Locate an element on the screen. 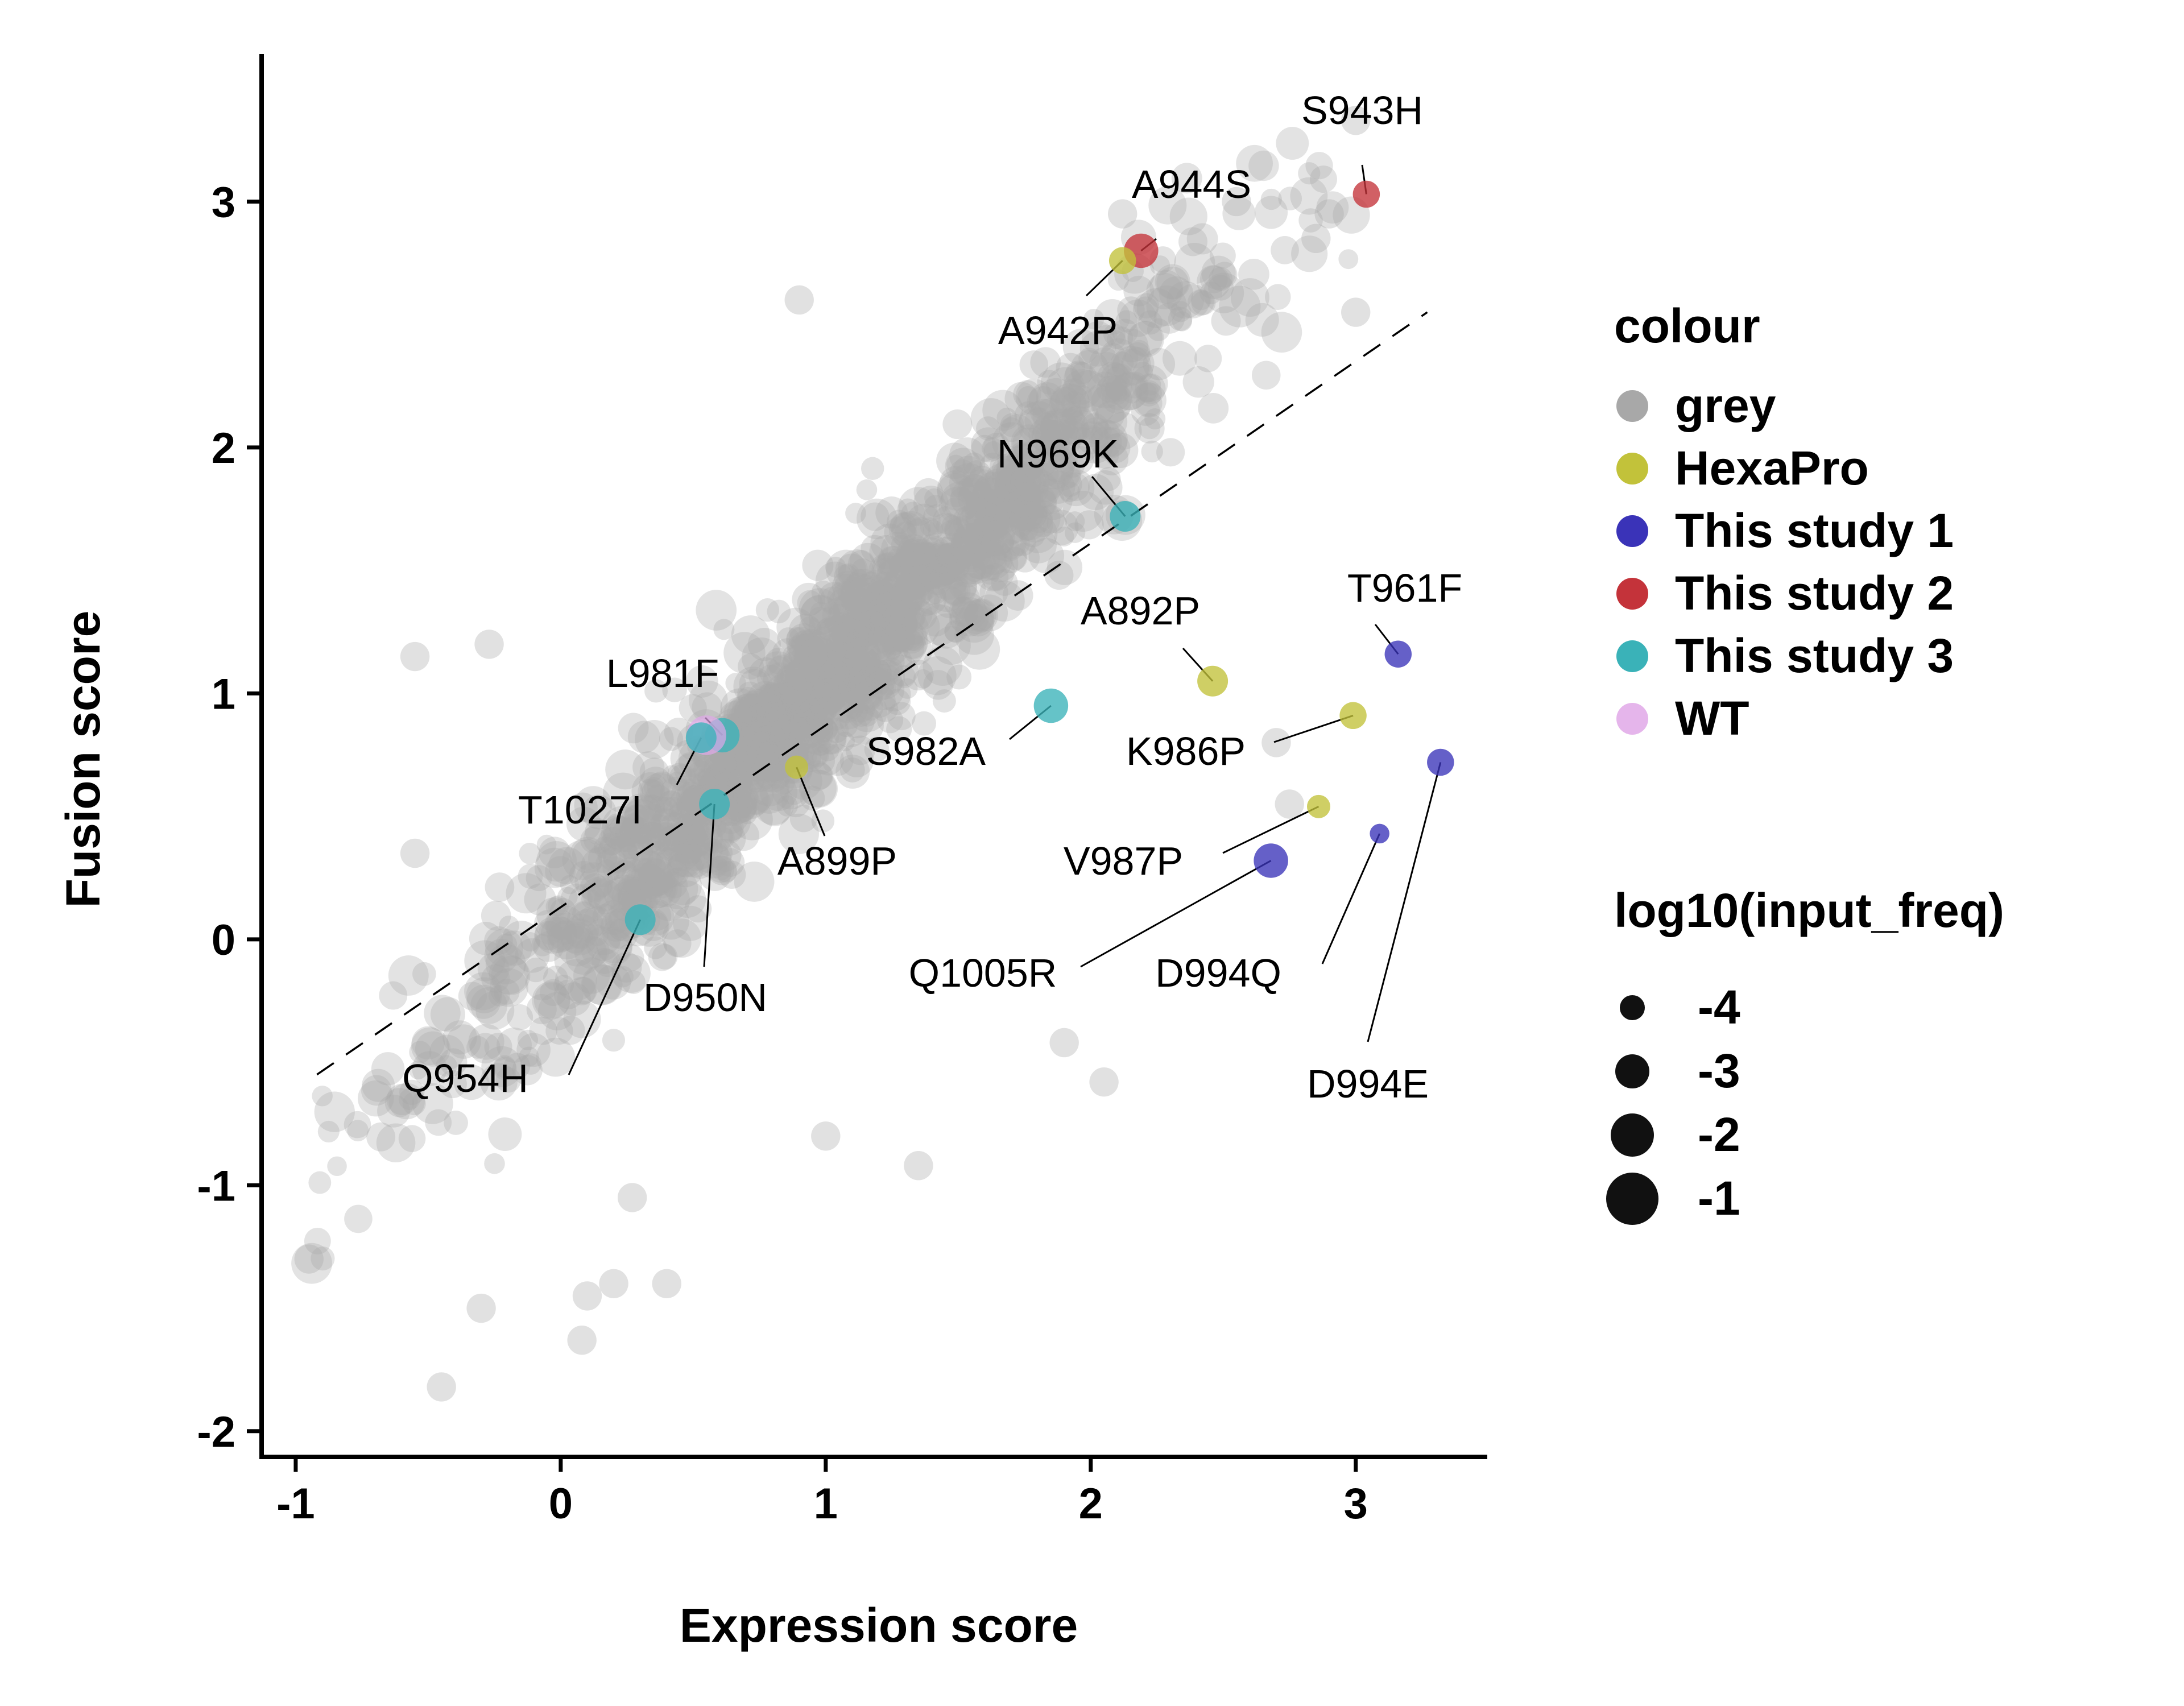  x-tick-label: 2 is located at coordinates (1091, 1504).